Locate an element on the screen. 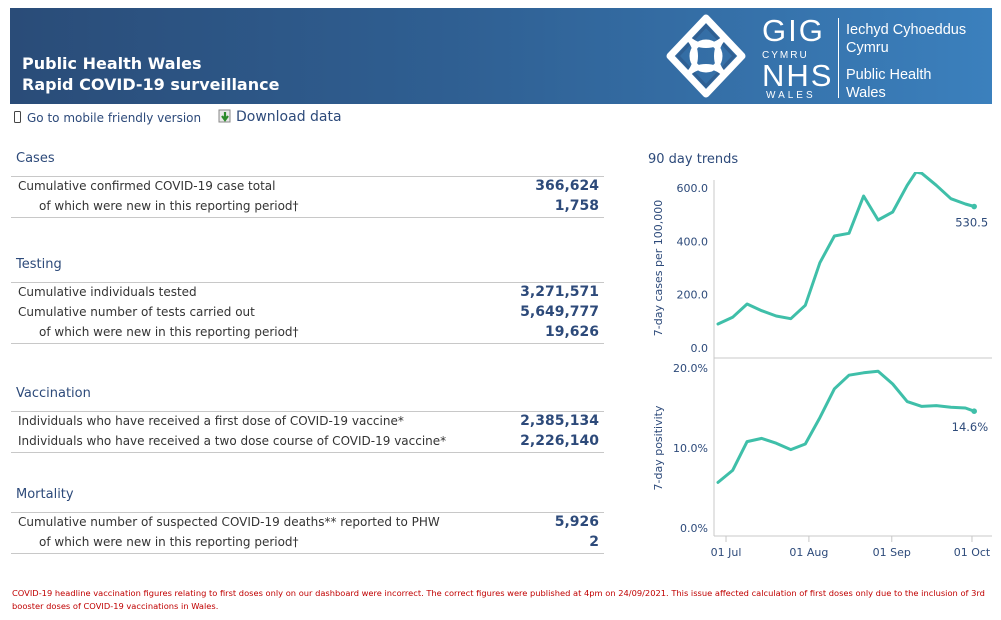 This screenshot has width=1001, height=620. stat-value: 366,624 is located at coordinates (567, 186).